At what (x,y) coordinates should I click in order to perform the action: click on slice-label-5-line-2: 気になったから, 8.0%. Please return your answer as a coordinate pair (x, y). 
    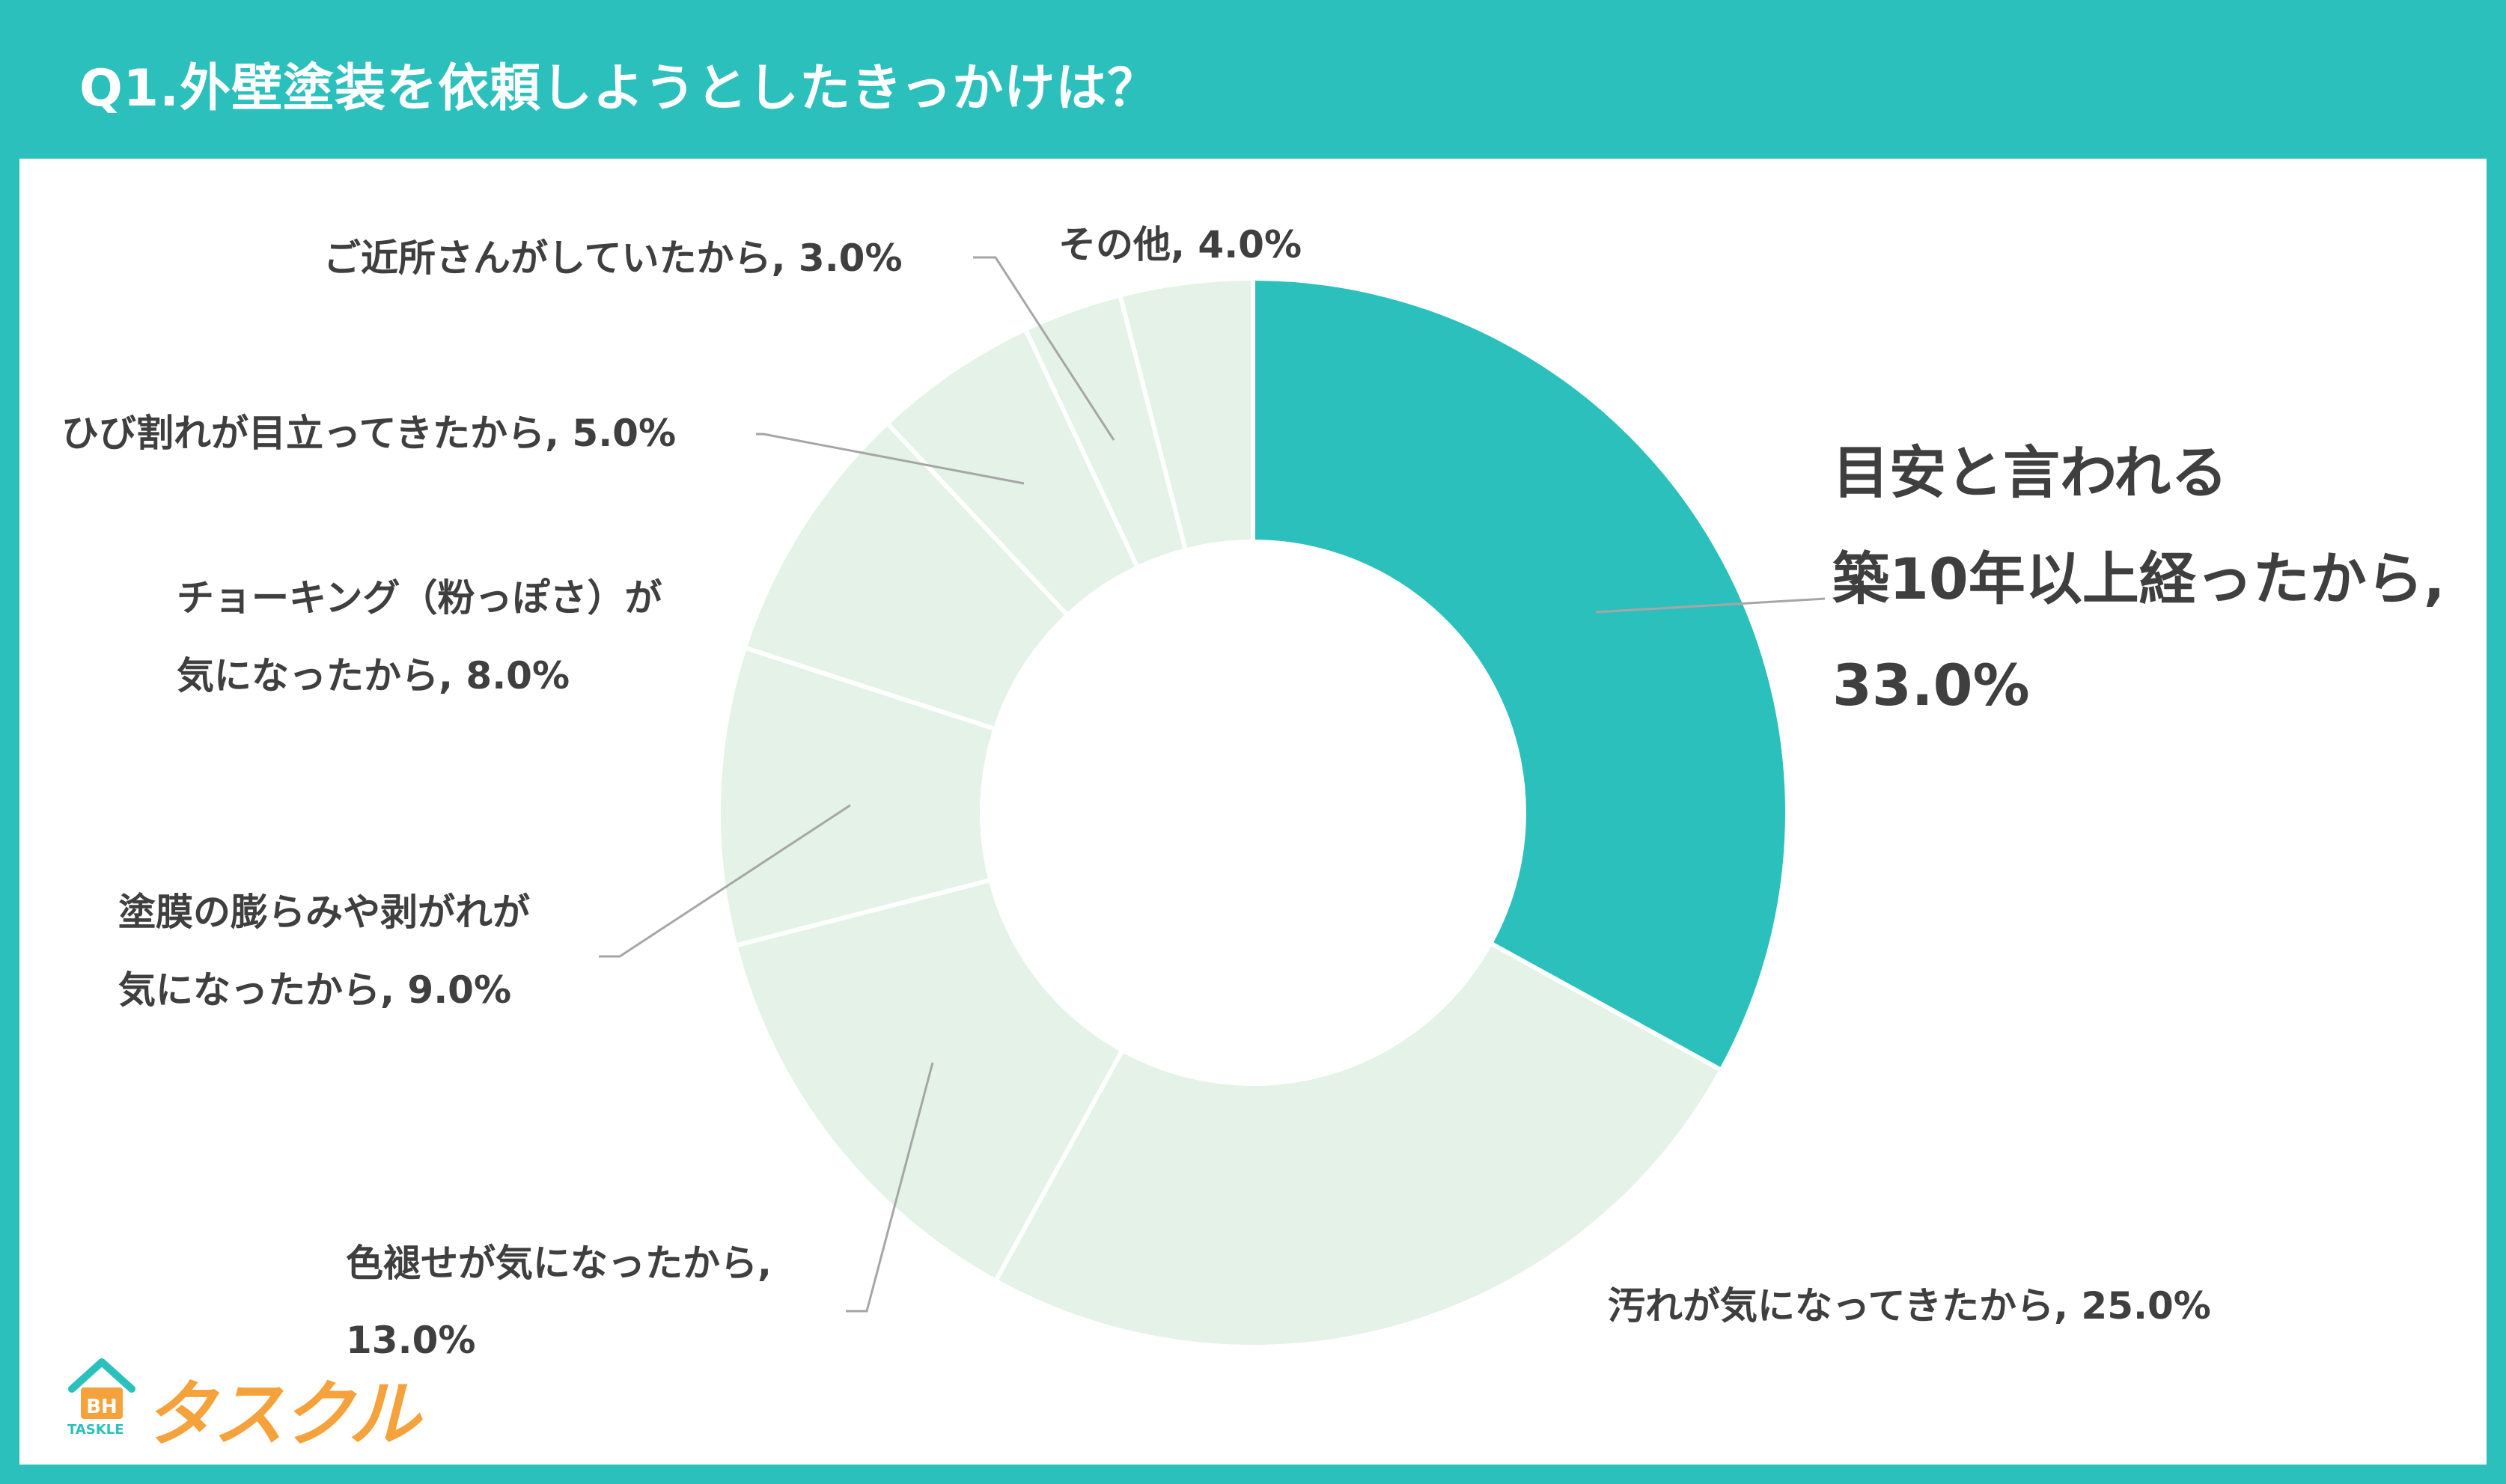
    Looking at the image, I should click on (374, 675).